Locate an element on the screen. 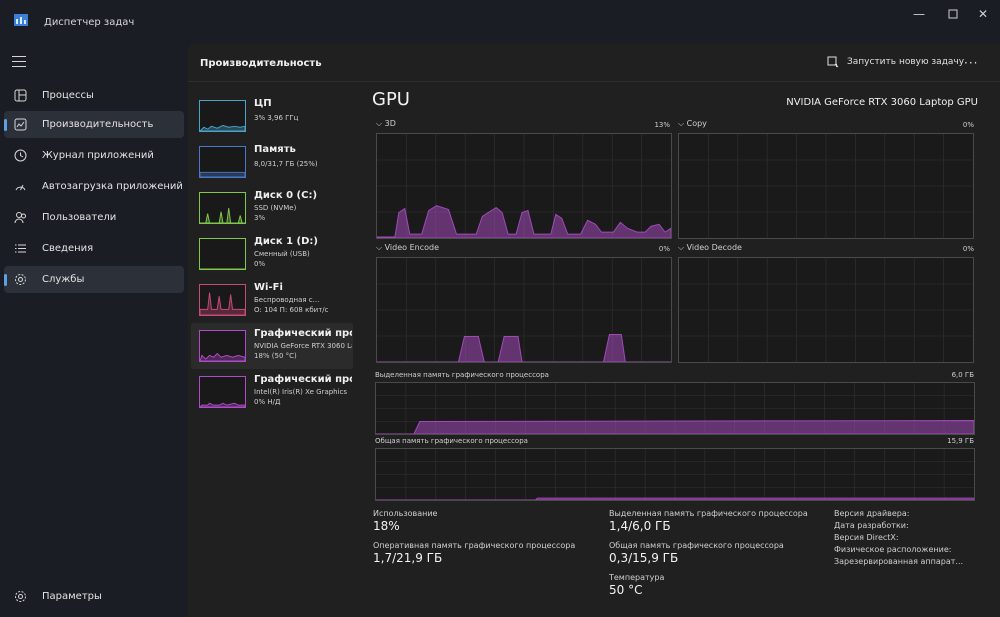 Image resolution: width=1000 pixels, height=617 pixels. sidebar-item-label: Службы is located at coordinates (63, 279).